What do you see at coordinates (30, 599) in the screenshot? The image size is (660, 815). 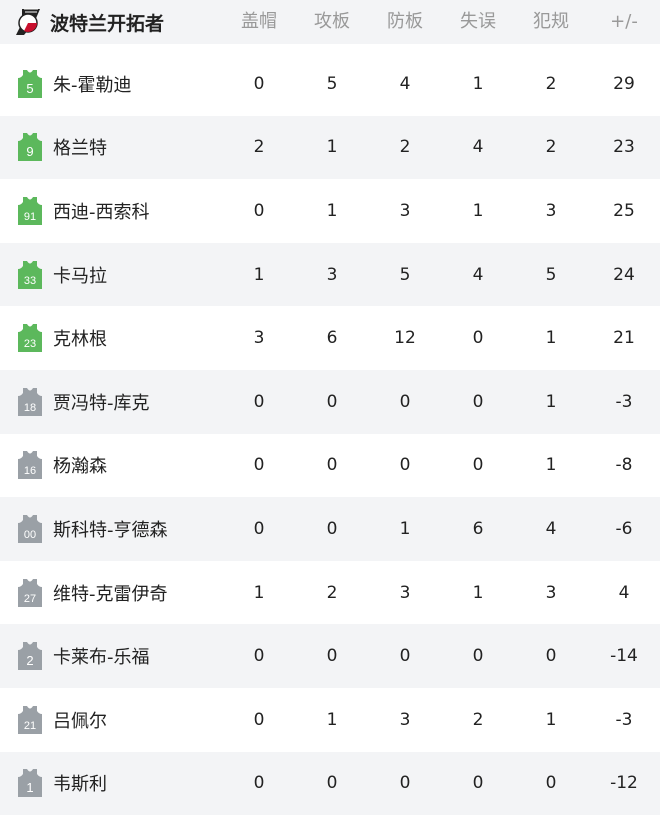 I see `jersey-number: 27` at bounding box center [30, 599].